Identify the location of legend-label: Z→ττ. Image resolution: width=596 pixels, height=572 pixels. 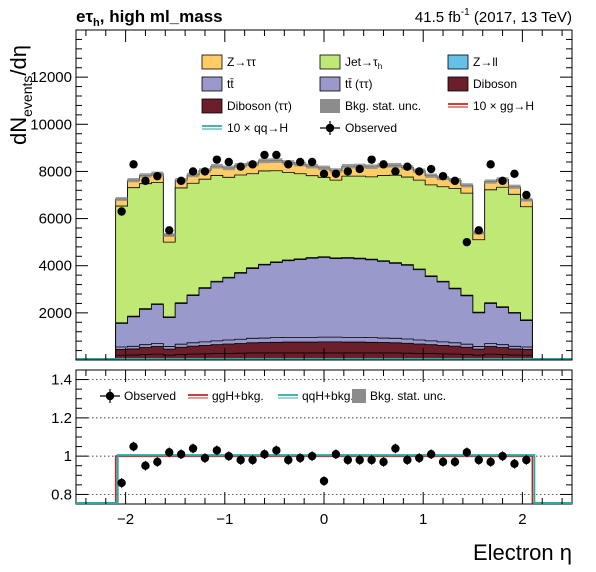
(241, 62).